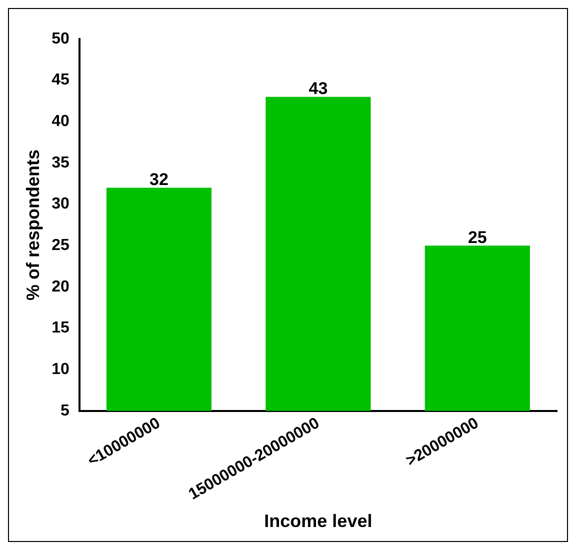  What do you see at coordinates (318, 521) in the screenshot?
I see `x-axis-title: Income level` at bounding box center [318, 521].